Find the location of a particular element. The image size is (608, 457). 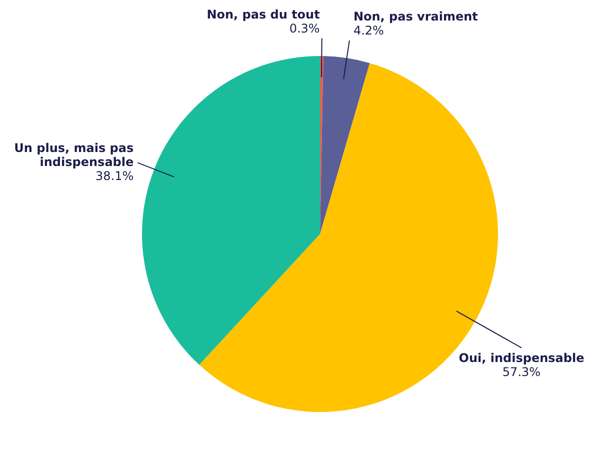

data-label: 38.1% is located at coordinates (115, 175).